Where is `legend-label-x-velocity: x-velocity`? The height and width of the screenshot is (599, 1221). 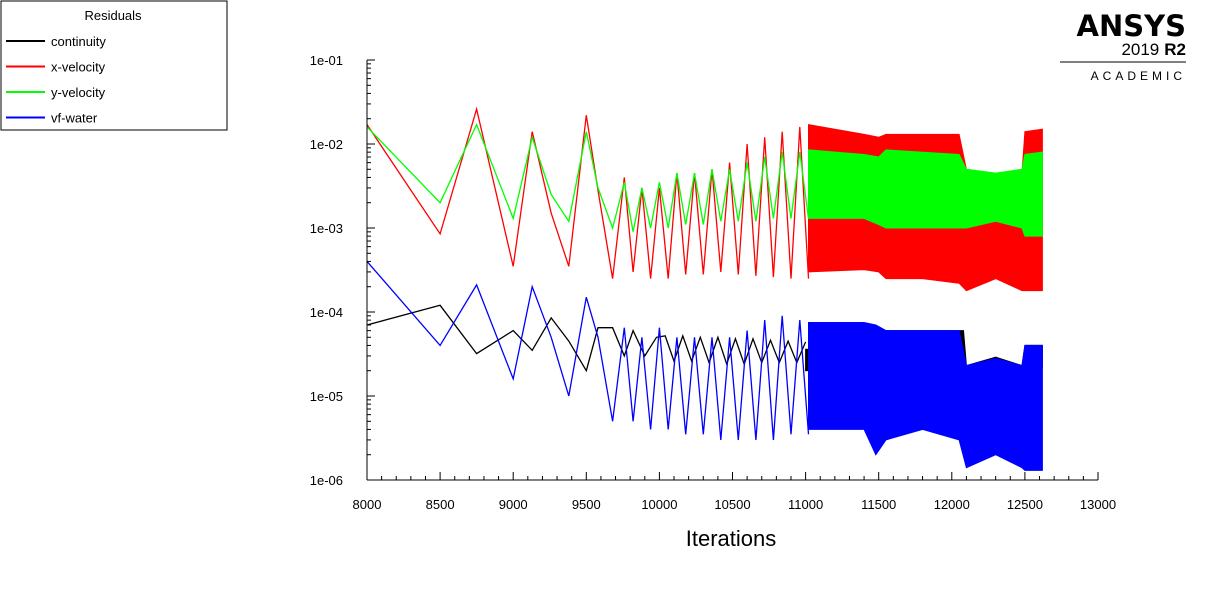 legend-label-x-velocity: x-velocity is located at coordinates (78, 67).